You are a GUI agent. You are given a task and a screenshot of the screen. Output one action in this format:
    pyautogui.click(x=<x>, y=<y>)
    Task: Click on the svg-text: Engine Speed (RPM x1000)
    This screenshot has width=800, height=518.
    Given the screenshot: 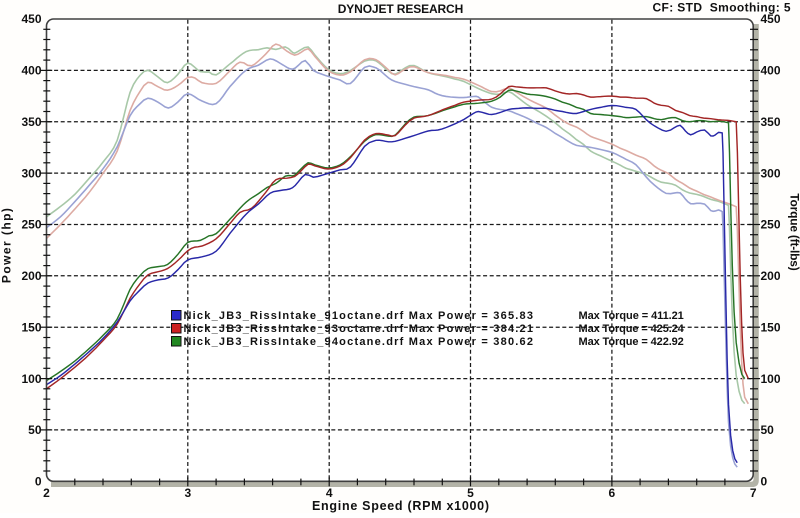 What is the action you would take?
    pyautogui.click(x=400, y=506)
    